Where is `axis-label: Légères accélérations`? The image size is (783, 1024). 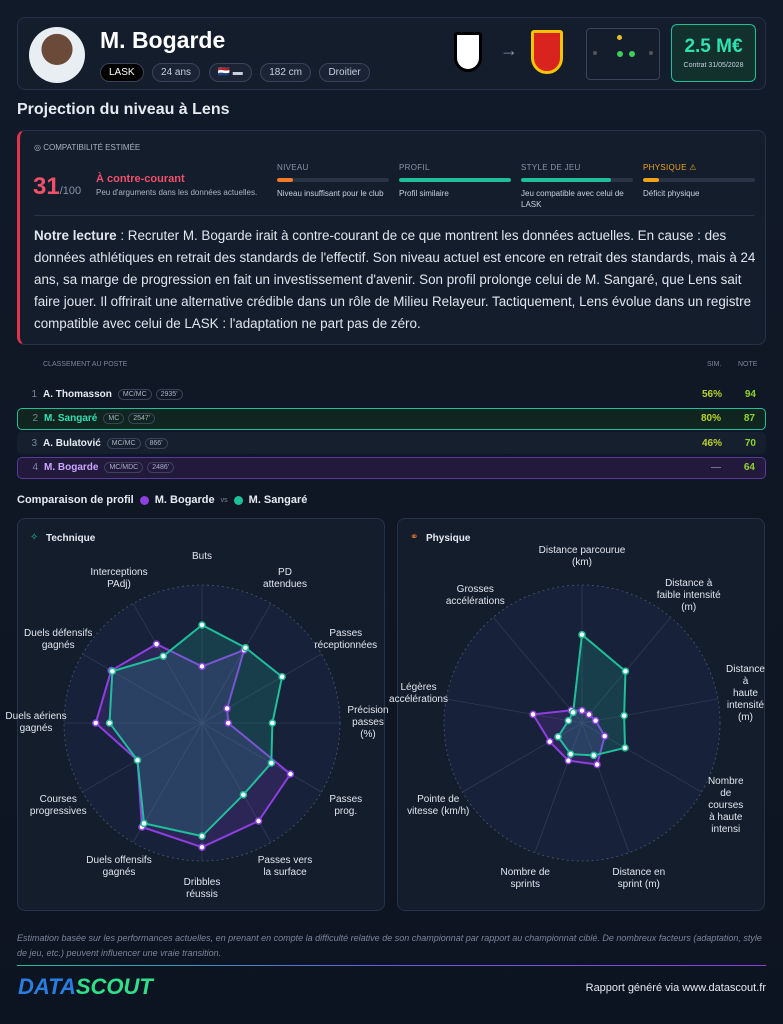 axis-label: Légères accélérations is located at coordinates (418, 694).